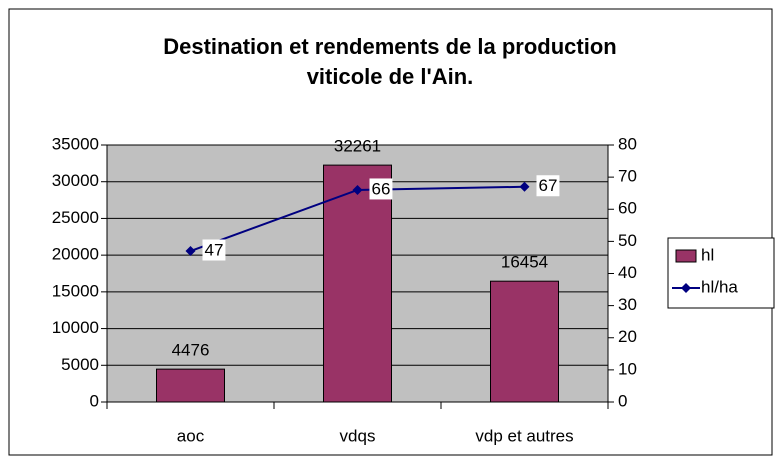 The image size is (781, 463). I want to click on y2-tick-label: 60, so click(627, 208).